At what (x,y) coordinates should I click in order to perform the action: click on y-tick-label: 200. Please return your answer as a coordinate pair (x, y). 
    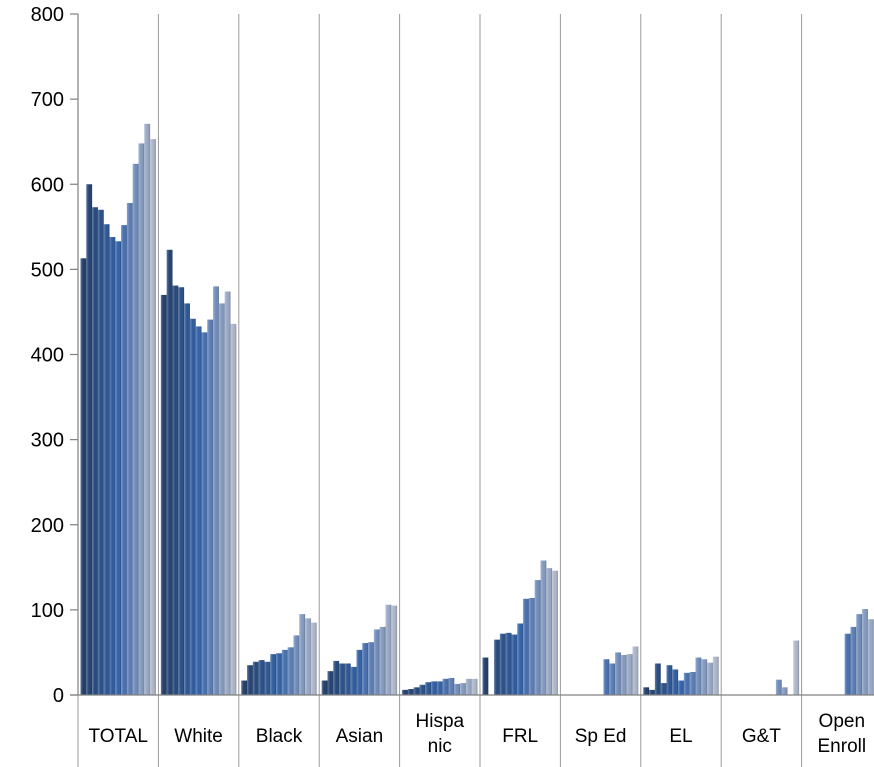
    Looking at the image, I should click on (47, 526).